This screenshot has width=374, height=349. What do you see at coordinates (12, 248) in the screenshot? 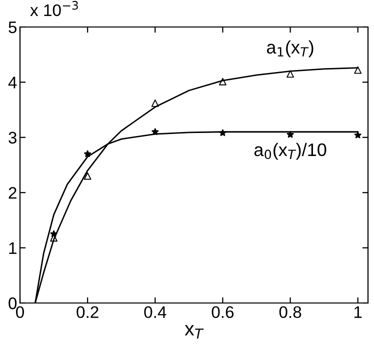
I see `y-tick-label: 1` at bounding box center [12, 248].